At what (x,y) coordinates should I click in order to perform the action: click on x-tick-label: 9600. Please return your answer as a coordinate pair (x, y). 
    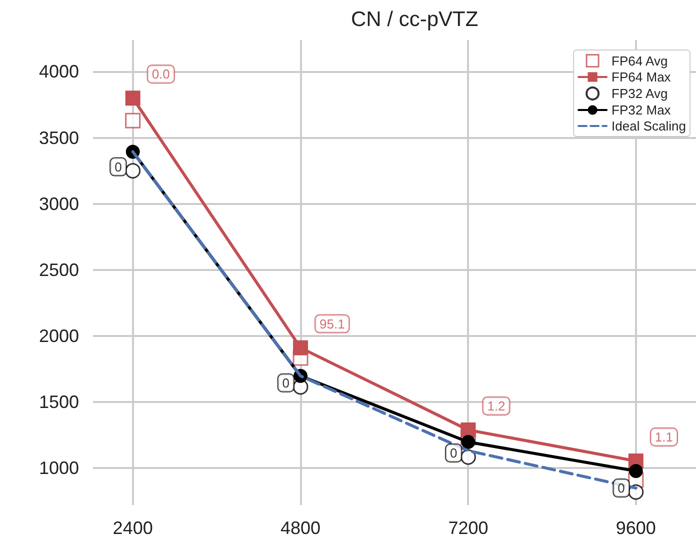
    Looking at the image, I should click on (636, 528).